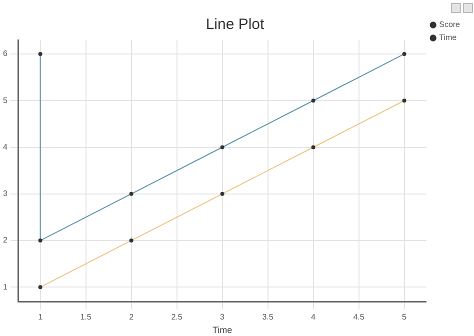 The image size is (474, 336). I want to click on chart-title: Line Plot, so click(236, 25).